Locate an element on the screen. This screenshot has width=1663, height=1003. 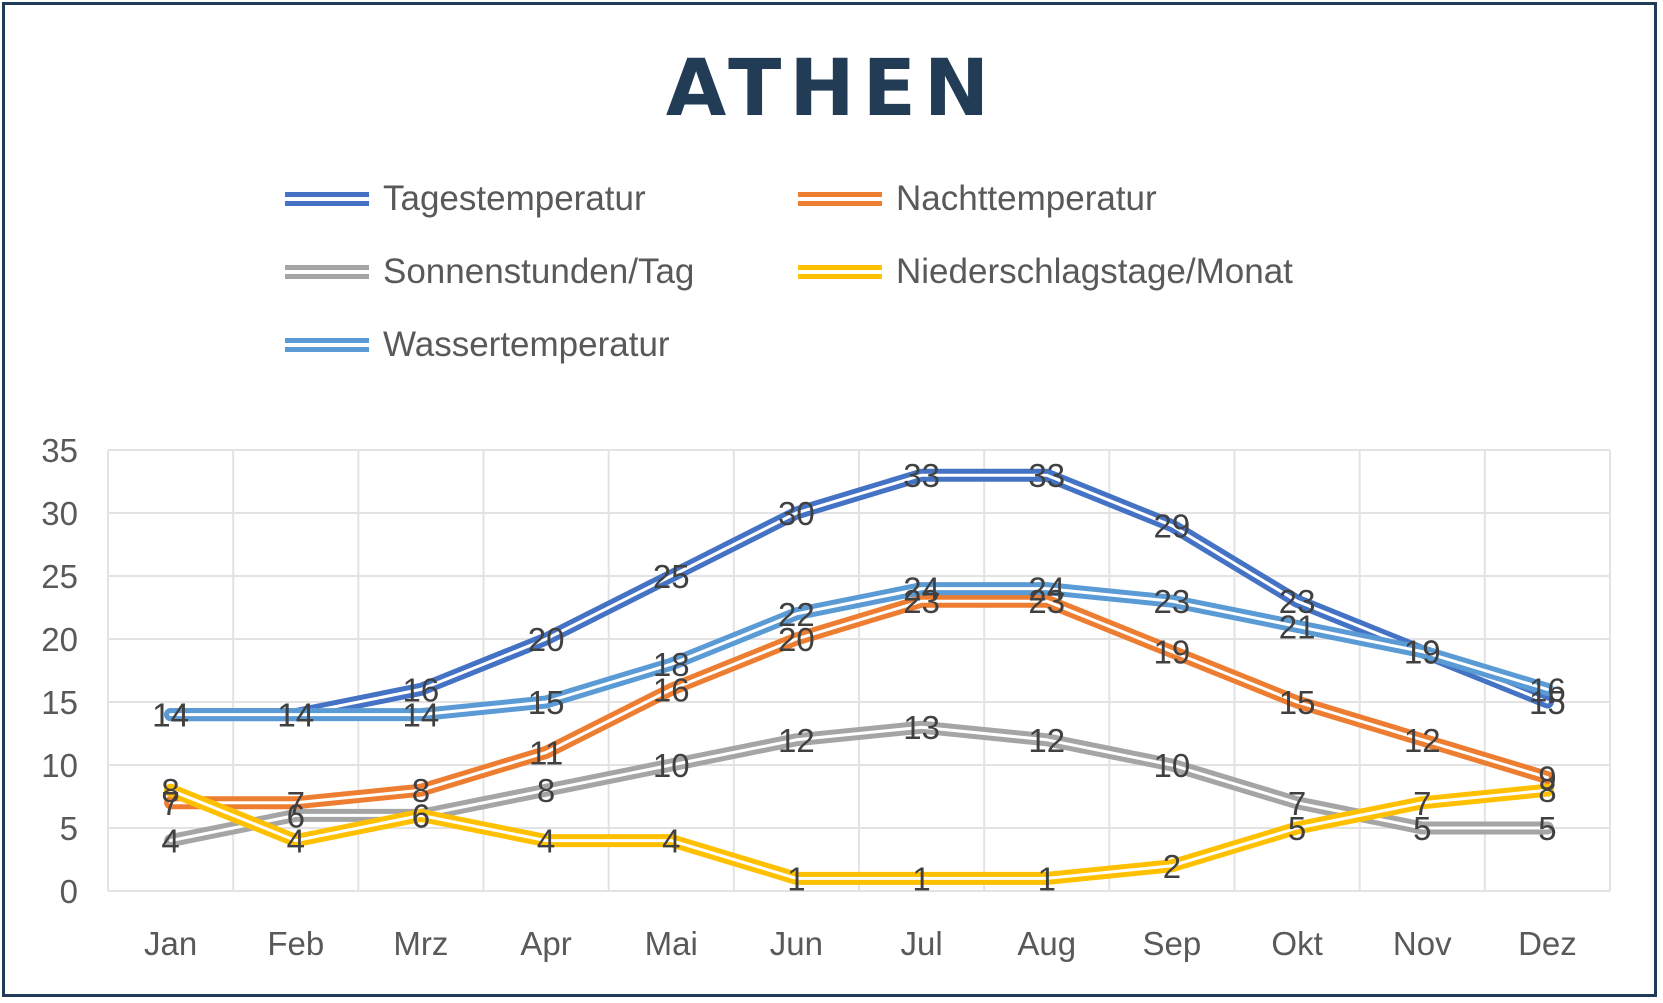
legend-item-wassertemperatur: Wassertemperatur is located at coordinates (477, 345).